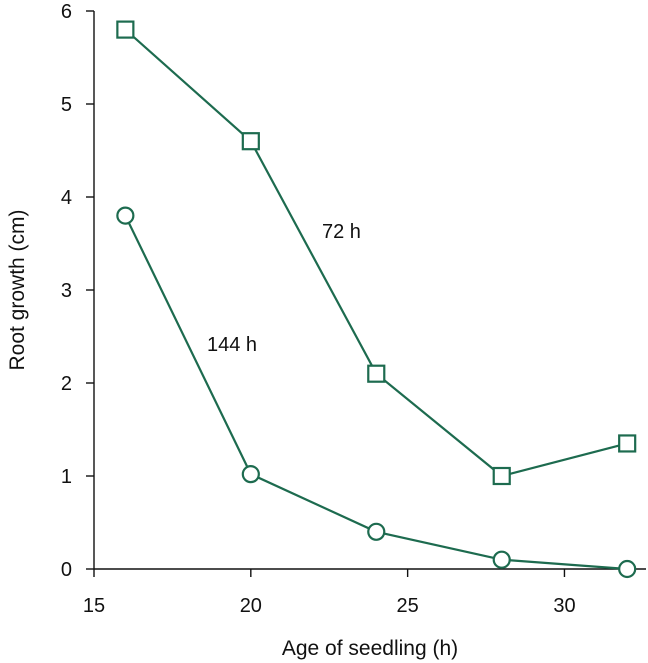  Describe the element at coordinates (66, 12) in the screenshot. I see `y-tick-label: 6` at that location.